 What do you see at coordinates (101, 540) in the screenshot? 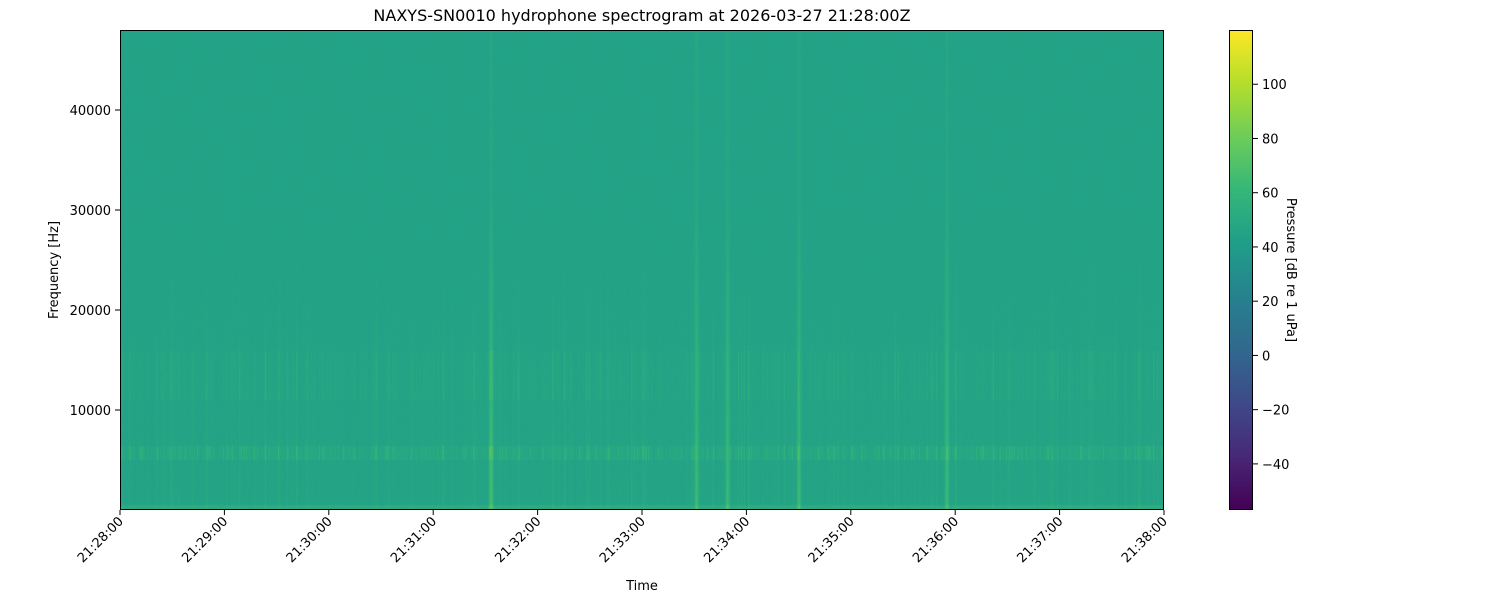
I see `x-tick-label: 21:28:00` at bounding box center [101, 540].